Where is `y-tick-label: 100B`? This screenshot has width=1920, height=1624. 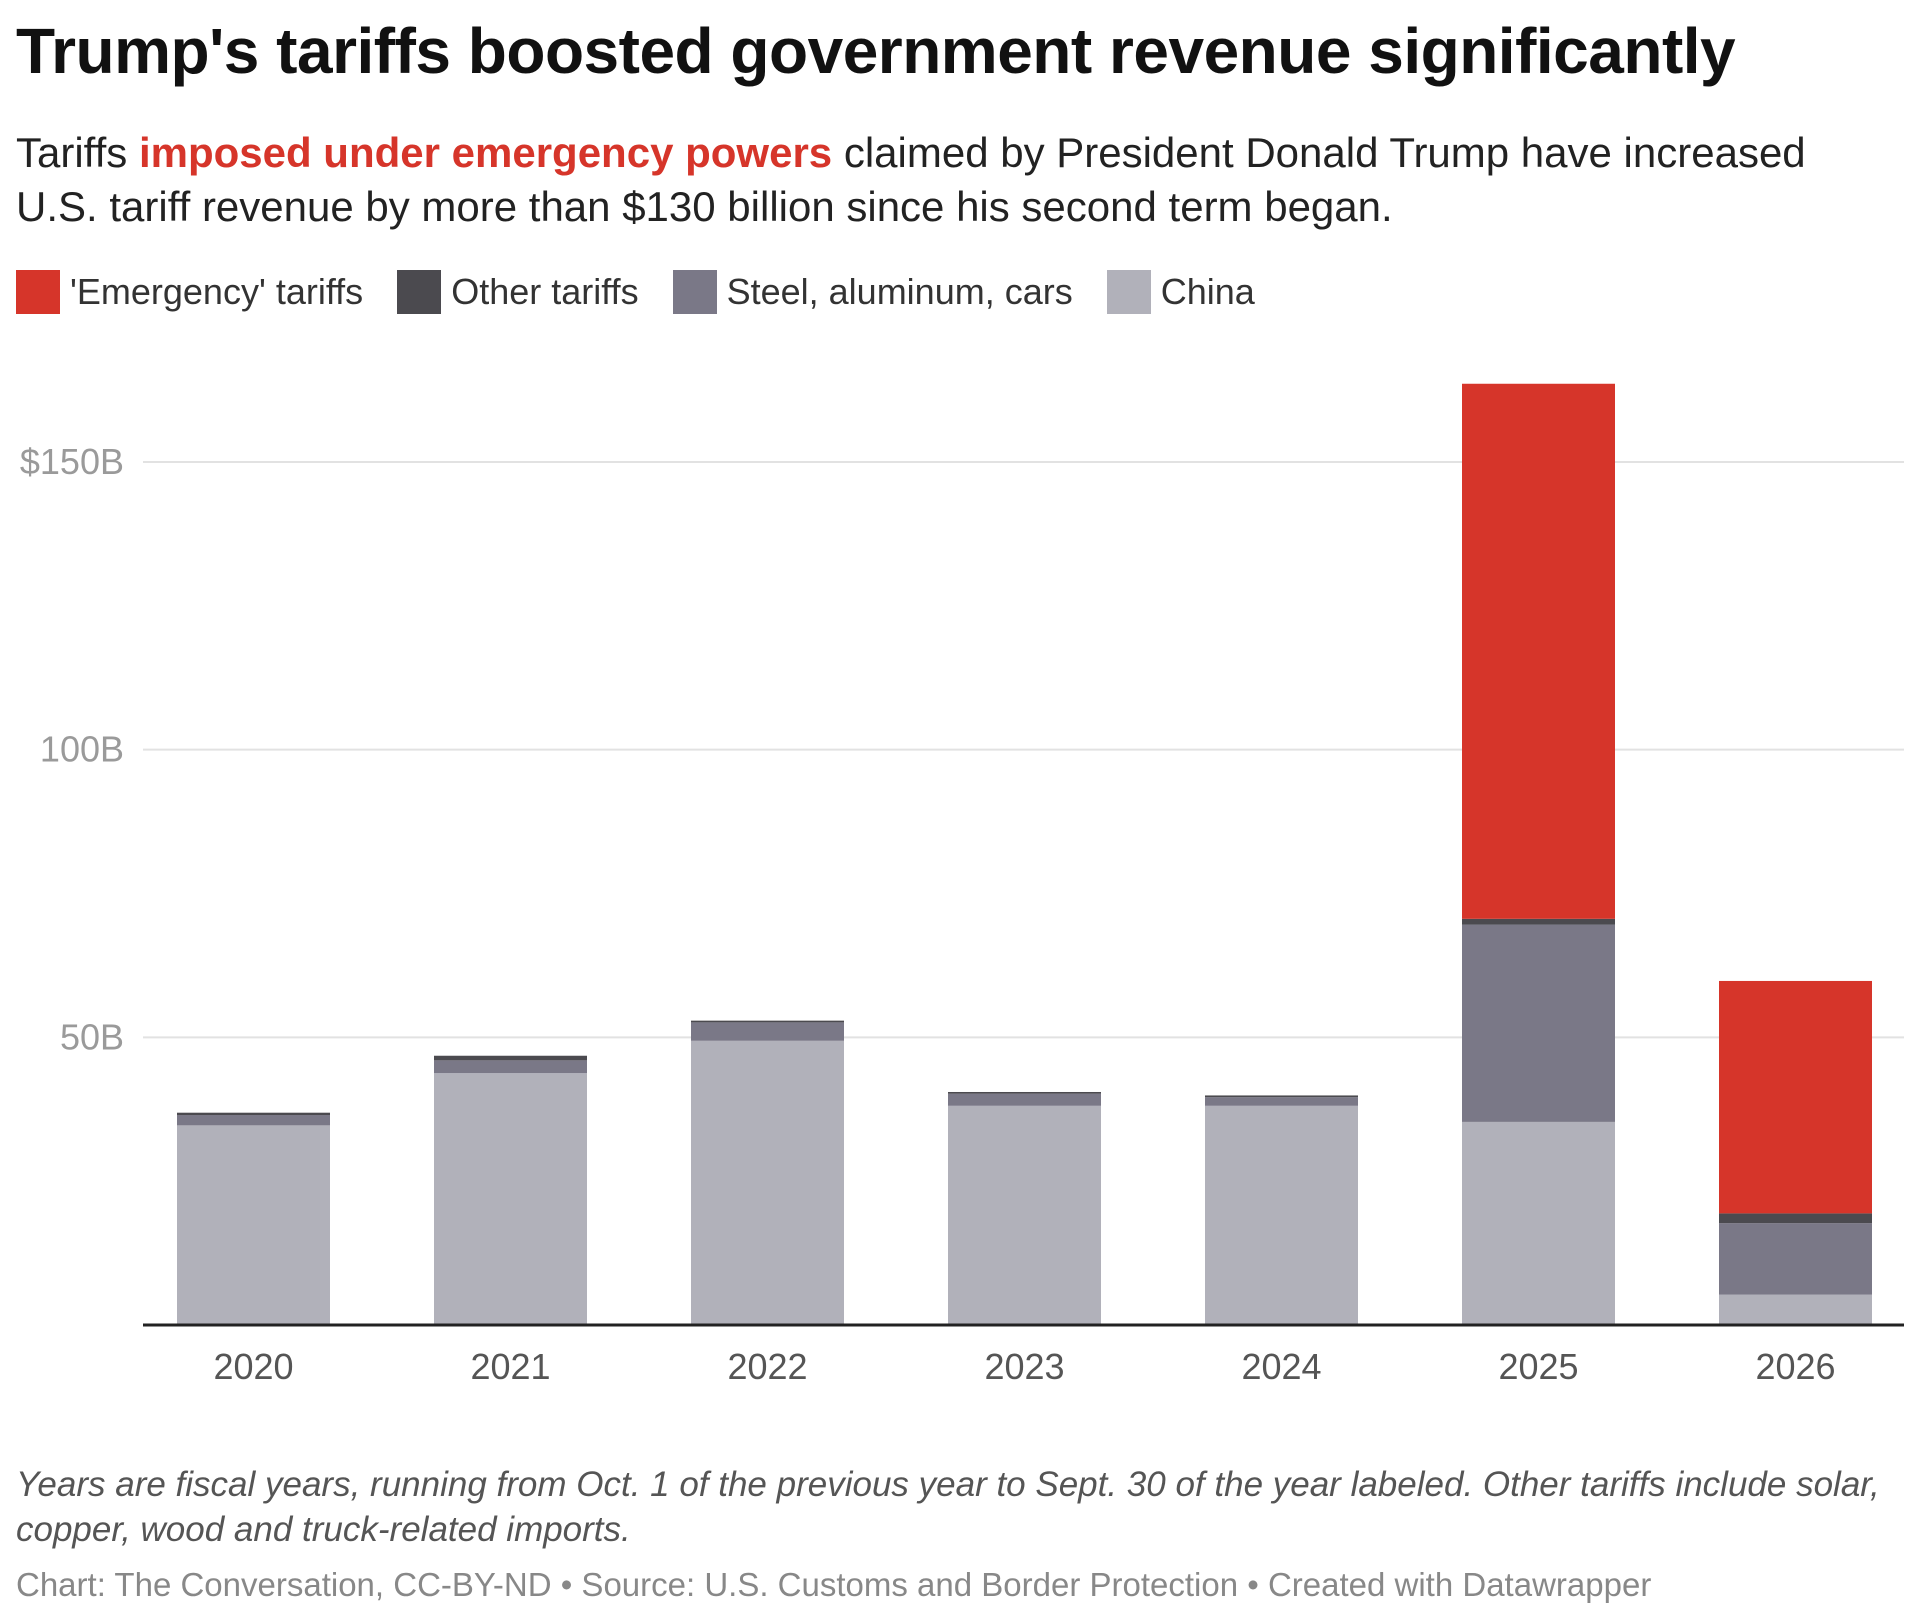
y-tick-label: 100B is located at coordinates (82, 749).